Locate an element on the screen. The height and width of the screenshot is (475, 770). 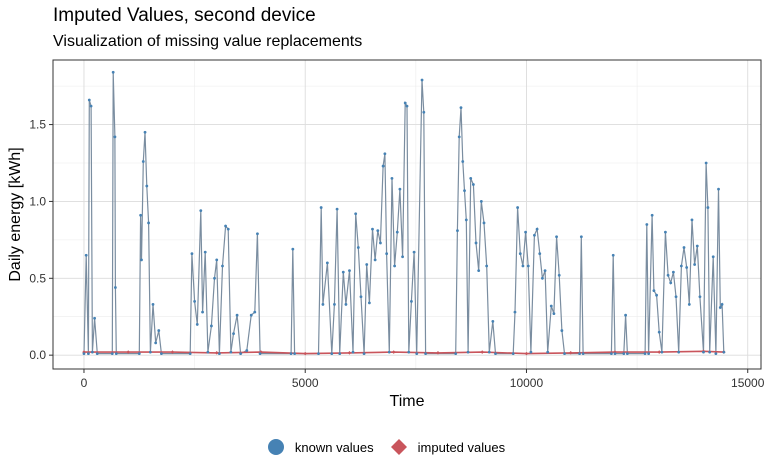
x-tick-label: 15000 is located at coordinates (748, 383).